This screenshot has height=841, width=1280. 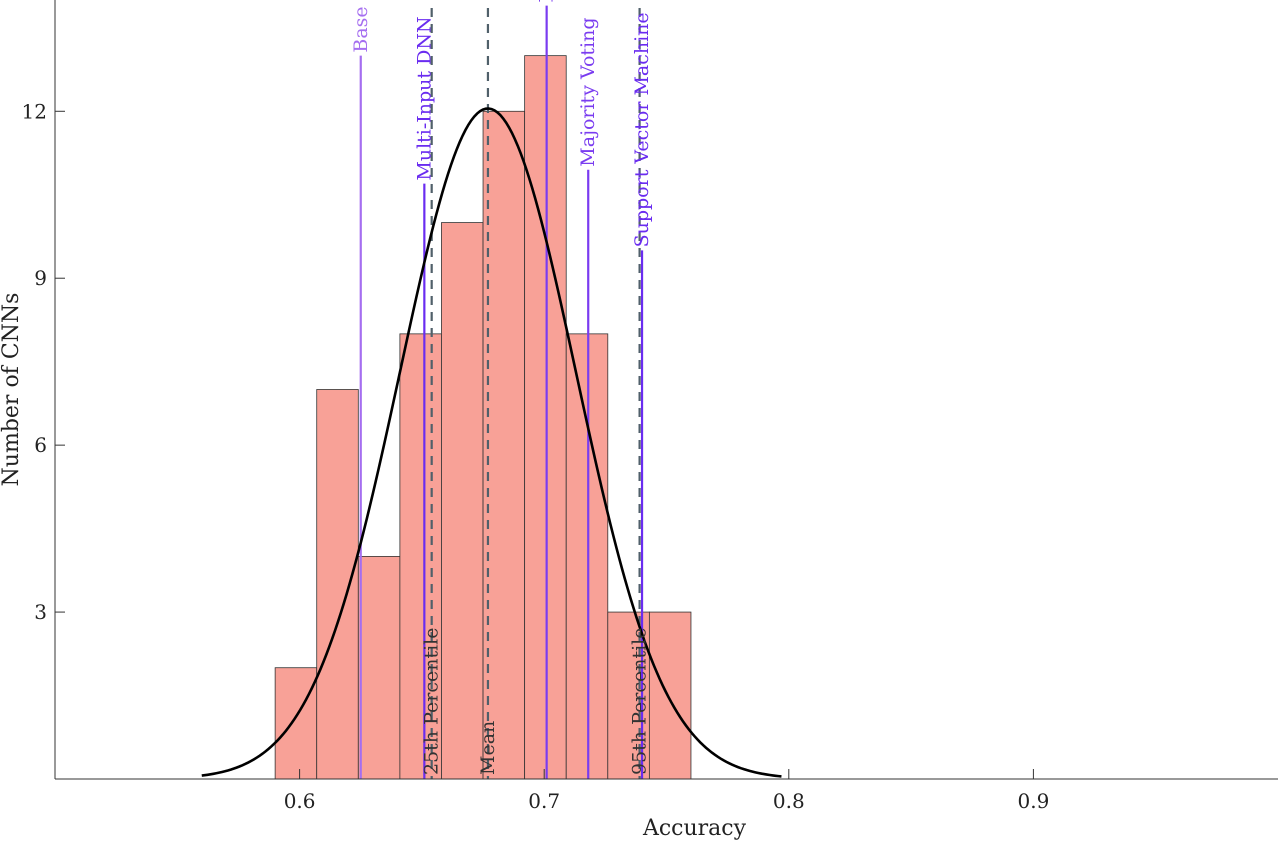 What do you see at coordinates (12, 390) in the screenshot?
I see `y-axis-title: Number of CNNs` at bounding box center [12, 390].